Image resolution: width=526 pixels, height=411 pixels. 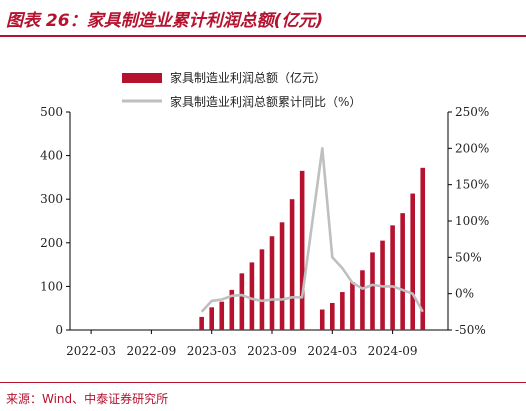 What do you see at coordinates (51, 199) in the screenshot?
I see `left-axis-tick-label: 300` at bounding box center [51, 199].